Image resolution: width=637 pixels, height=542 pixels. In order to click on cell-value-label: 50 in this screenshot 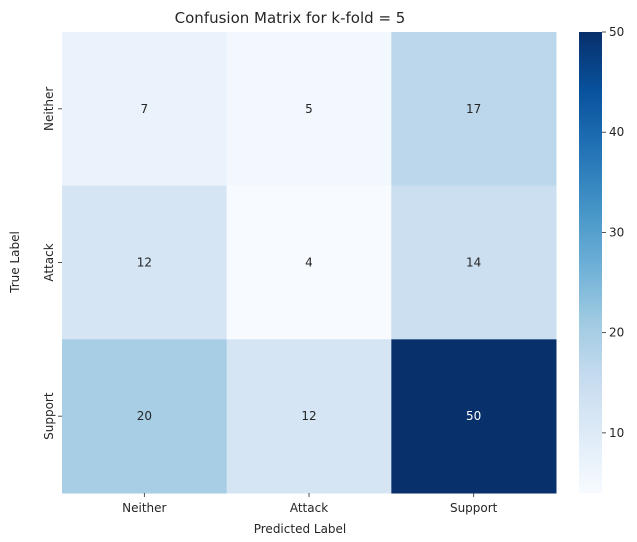, I will do `click(473, 416)`.